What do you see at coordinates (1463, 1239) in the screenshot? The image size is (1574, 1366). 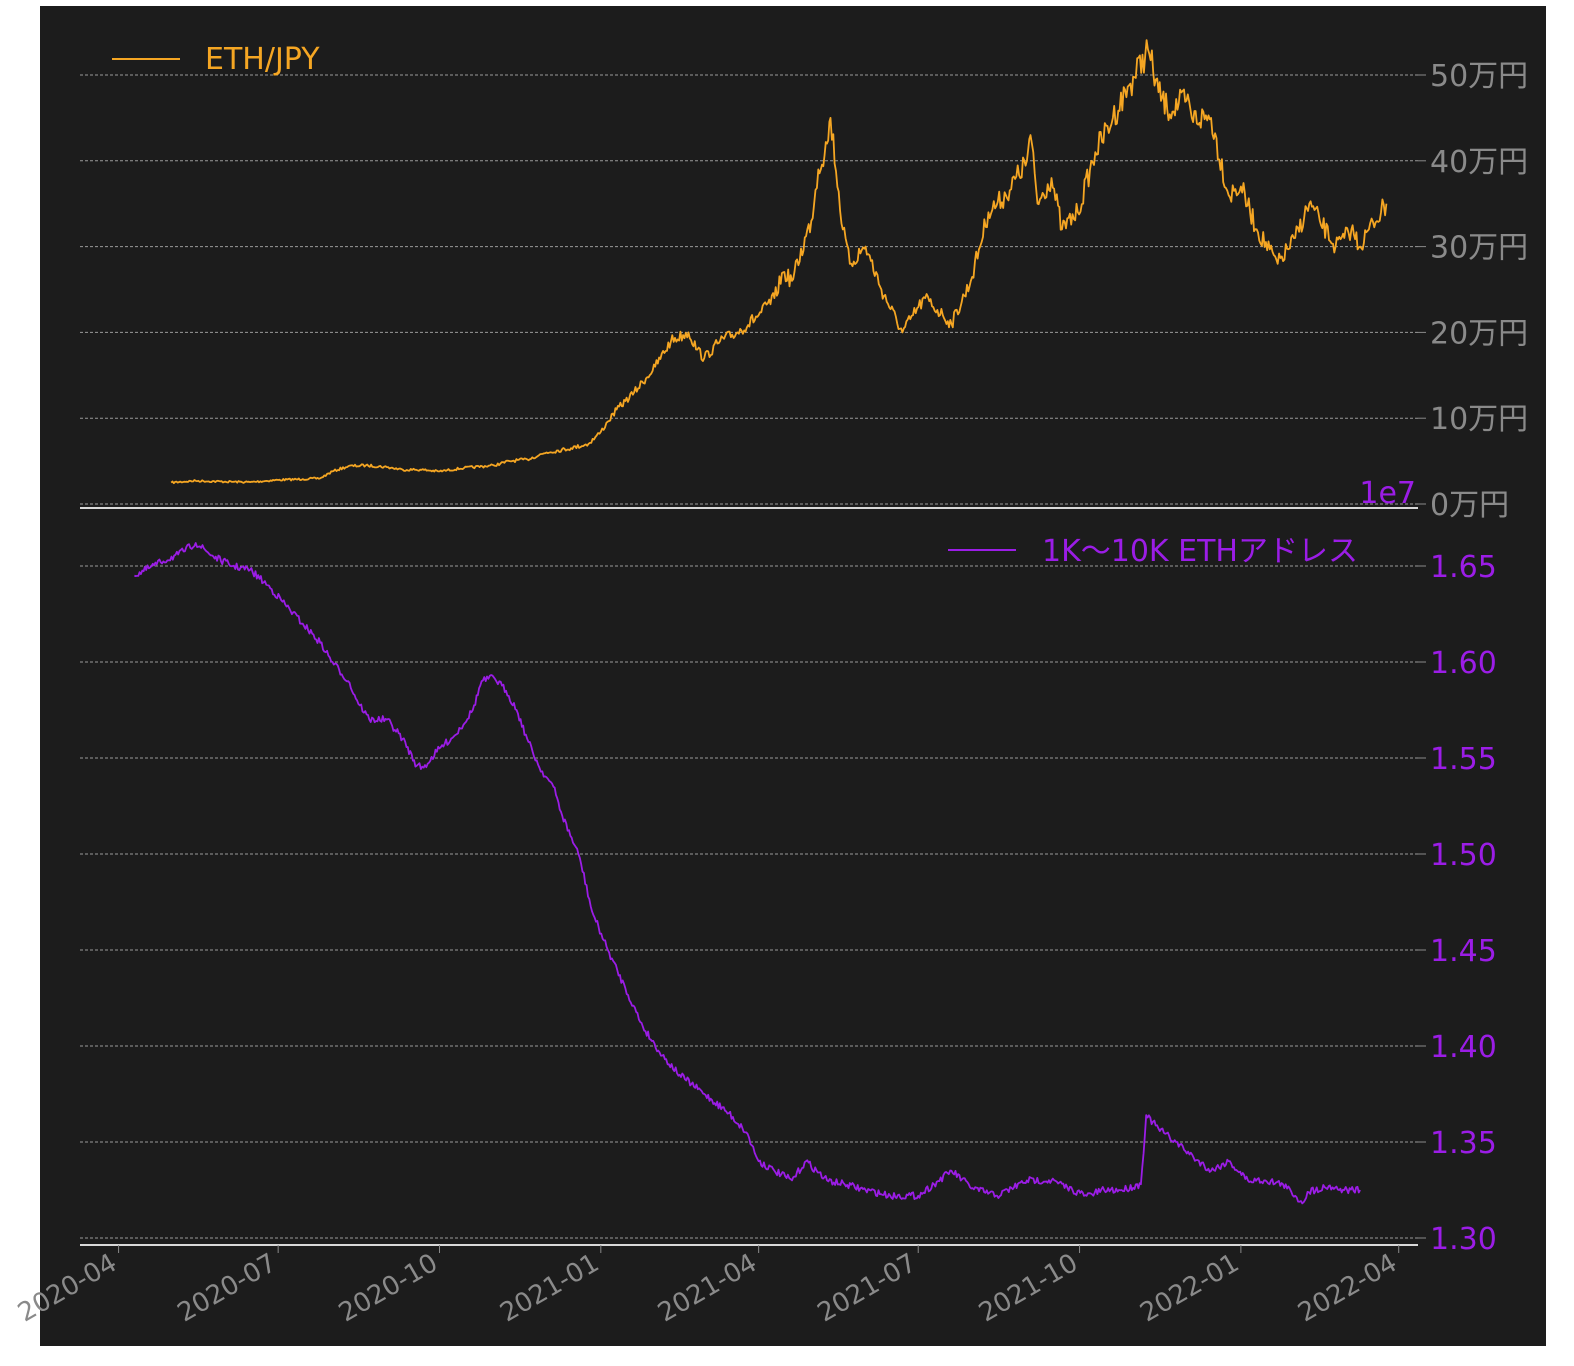 I see `y-tick-label-bottom: 1.30` at bounding box center [1463, 1239].